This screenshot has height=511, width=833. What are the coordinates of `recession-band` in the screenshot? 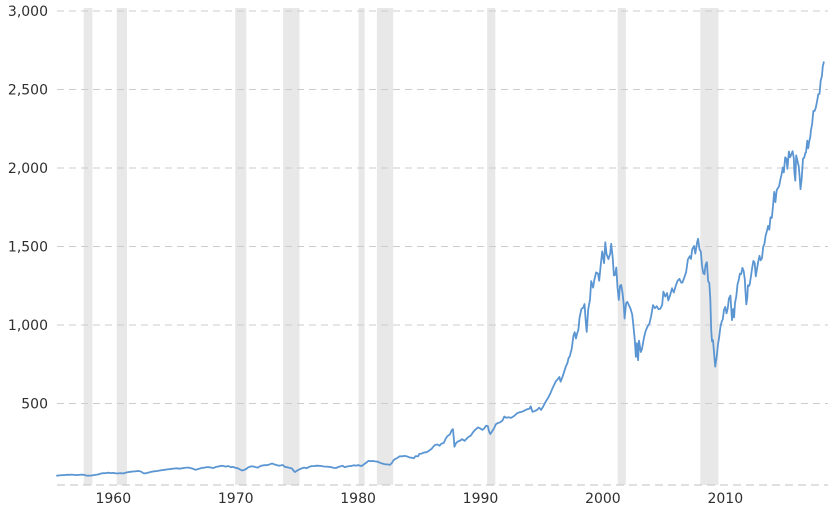 It's located at (88, 246).